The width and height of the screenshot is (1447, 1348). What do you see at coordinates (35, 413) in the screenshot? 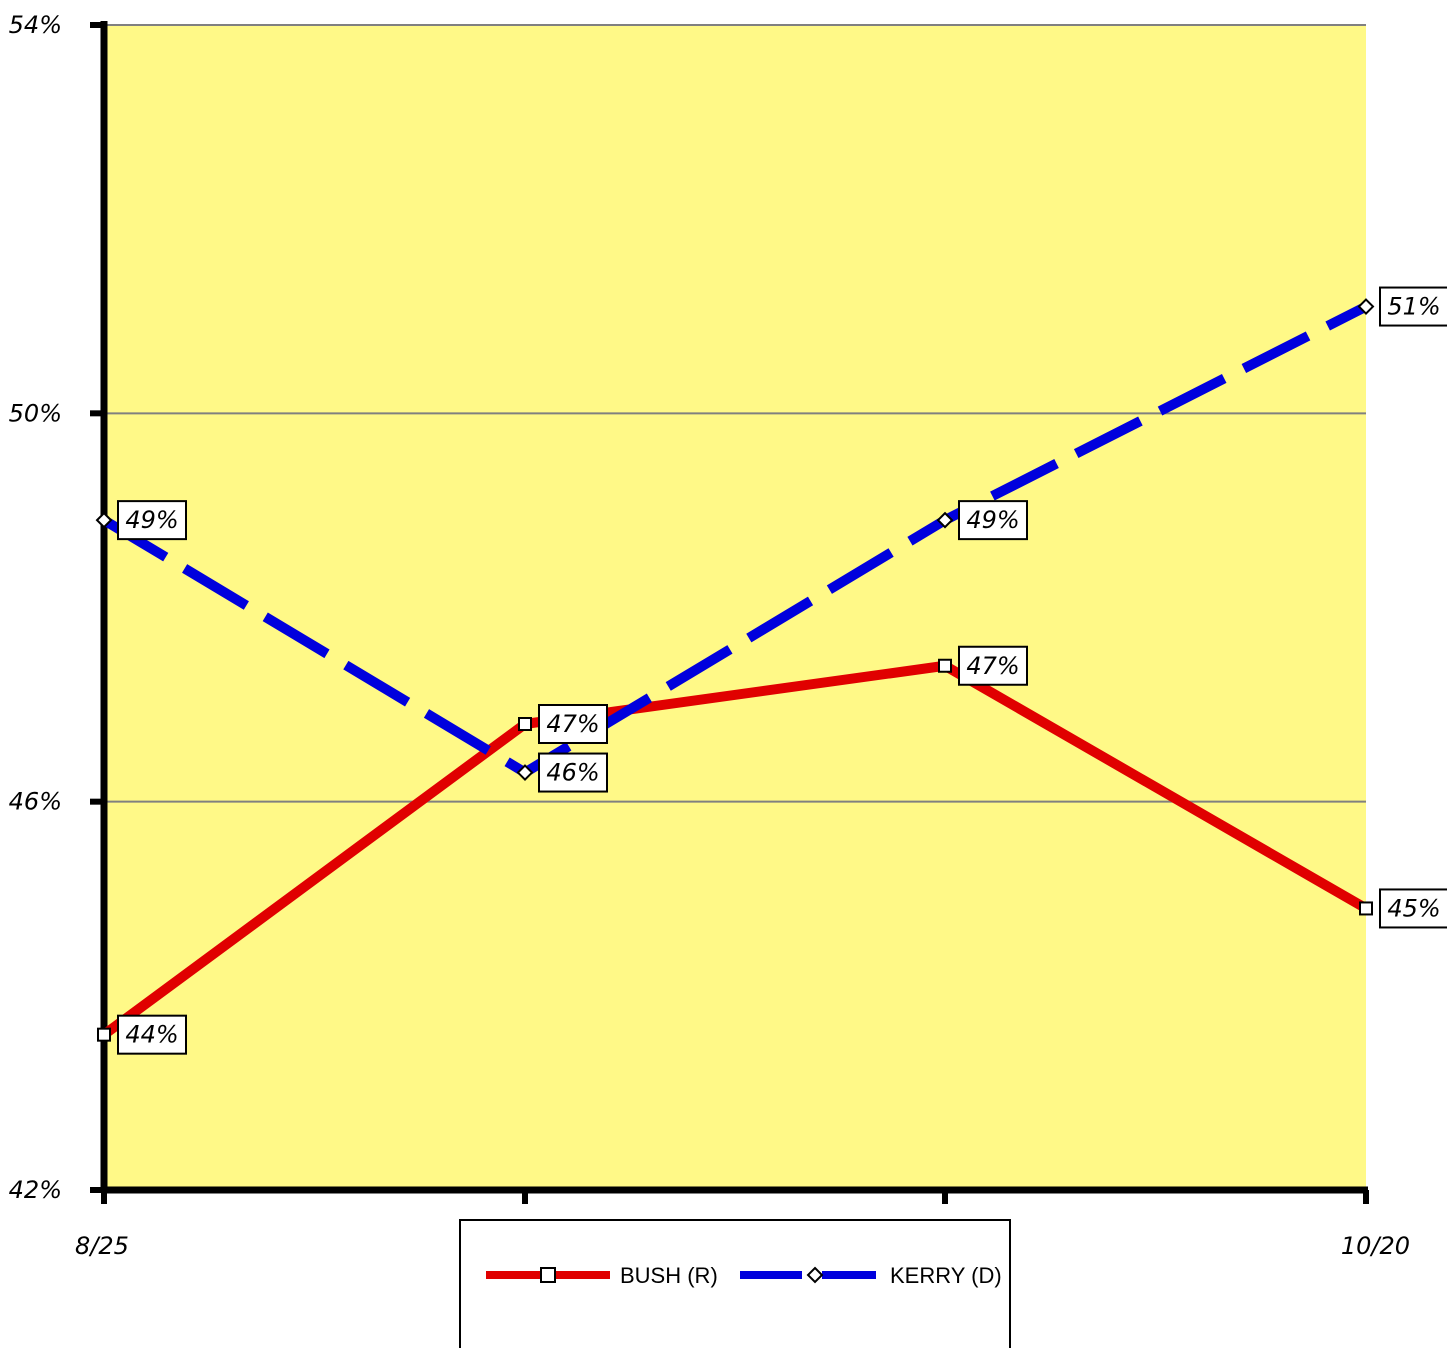
I see `y-tick-label: 50%` at bounding box center [35, 413].